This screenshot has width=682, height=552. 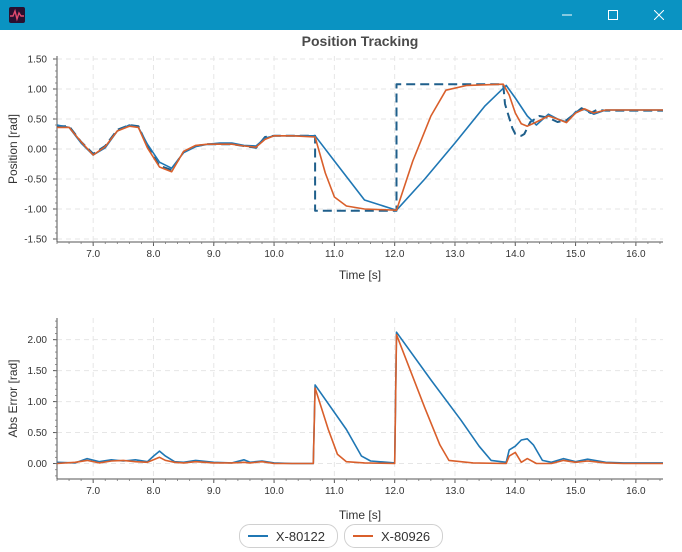 I want to click on maximize-button, so click(x=613, y=15).